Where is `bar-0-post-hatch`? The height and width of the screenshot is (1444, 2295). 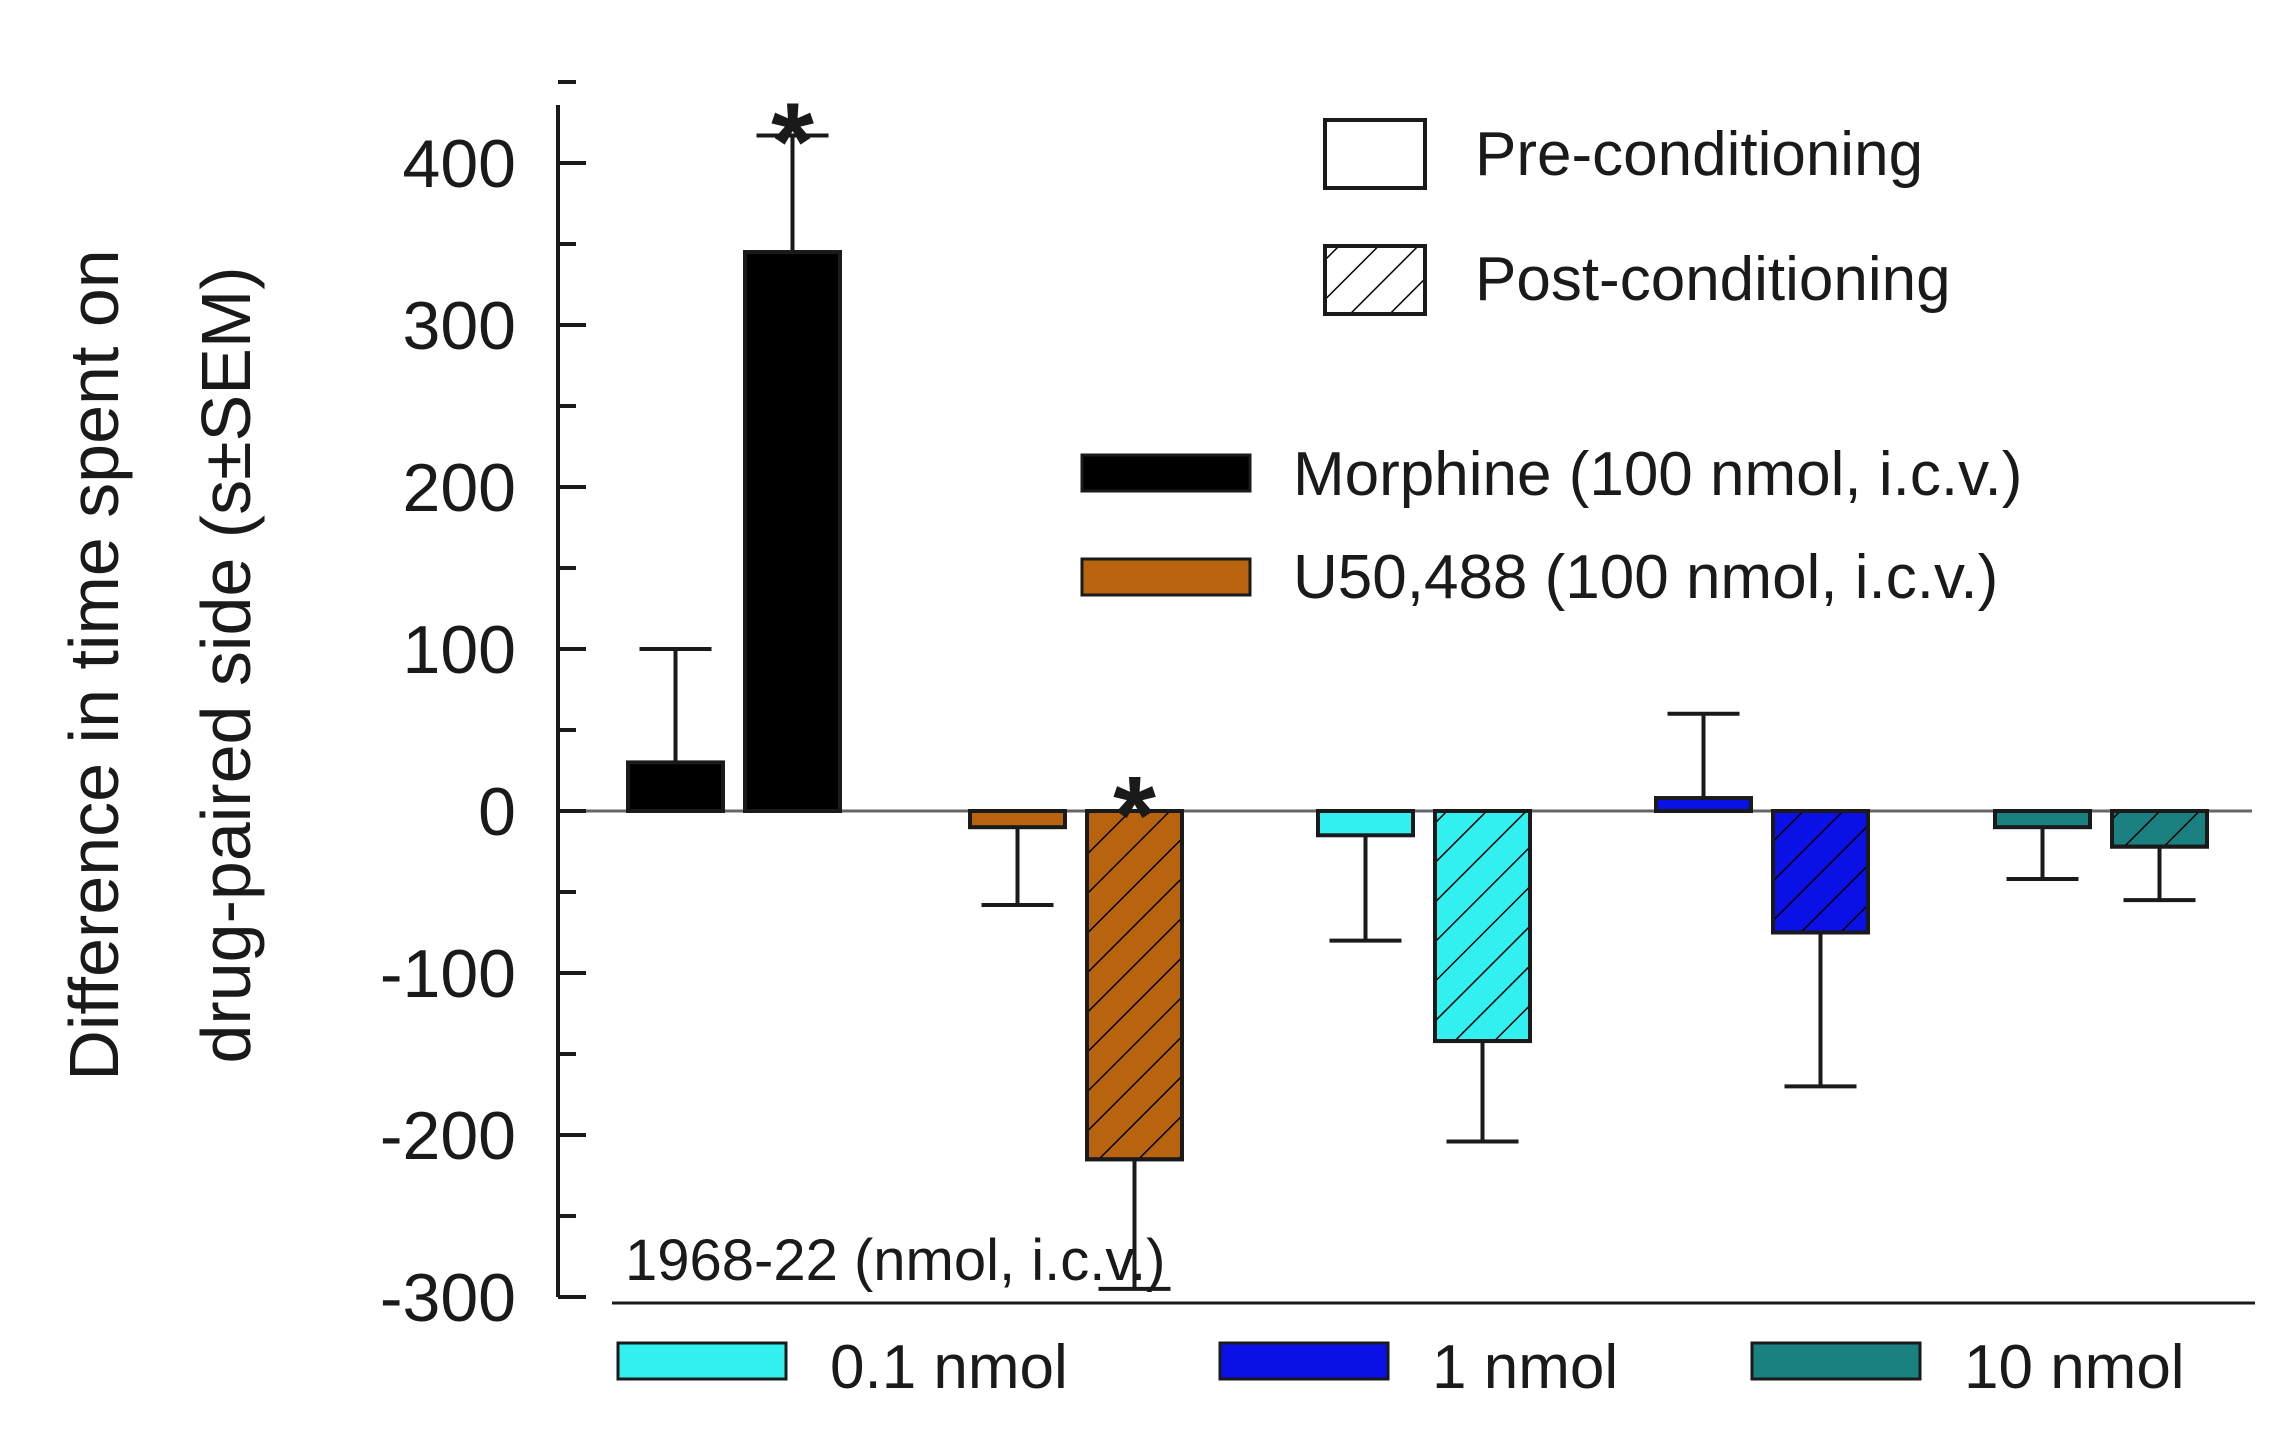 bar-0-post-hatch is located at coordinates (792, 532).